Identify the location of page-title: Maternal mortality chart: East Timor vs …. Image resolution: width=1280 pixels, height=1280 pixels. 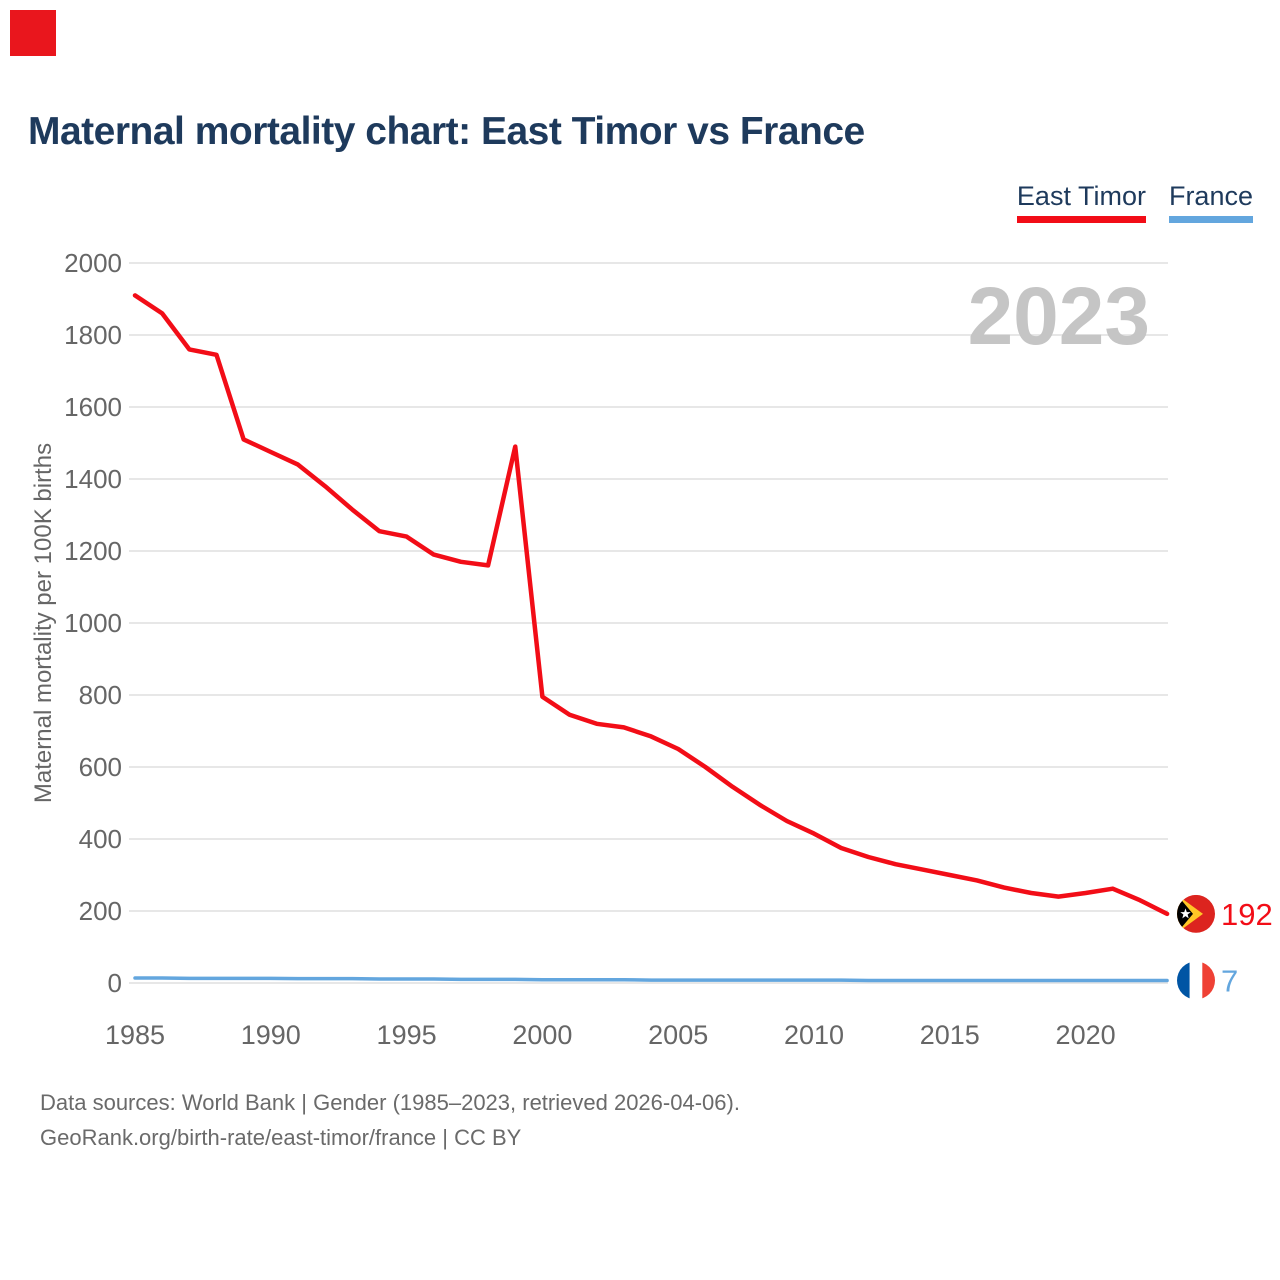
(446, 131).